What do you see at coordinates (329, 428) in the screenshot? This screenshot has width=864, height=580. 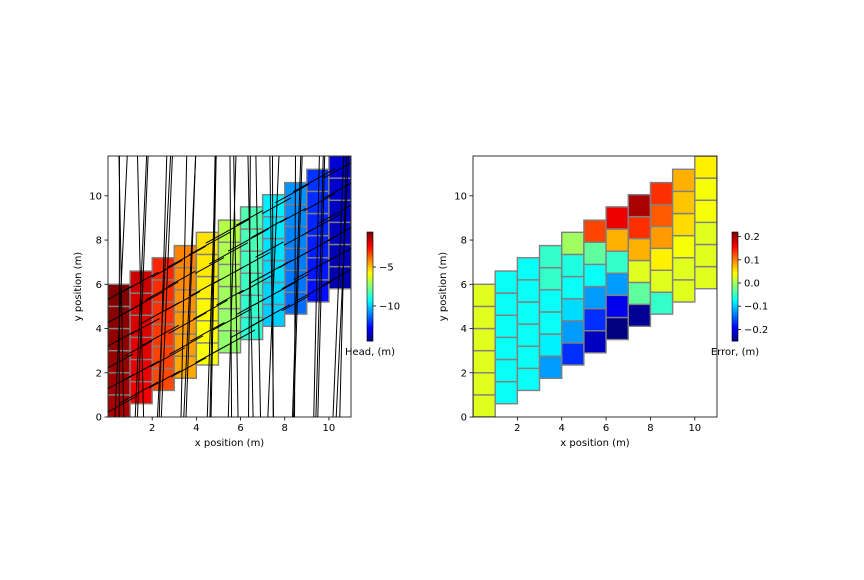 I see `x-tick-label: 10` at bounding box center [329, 428].